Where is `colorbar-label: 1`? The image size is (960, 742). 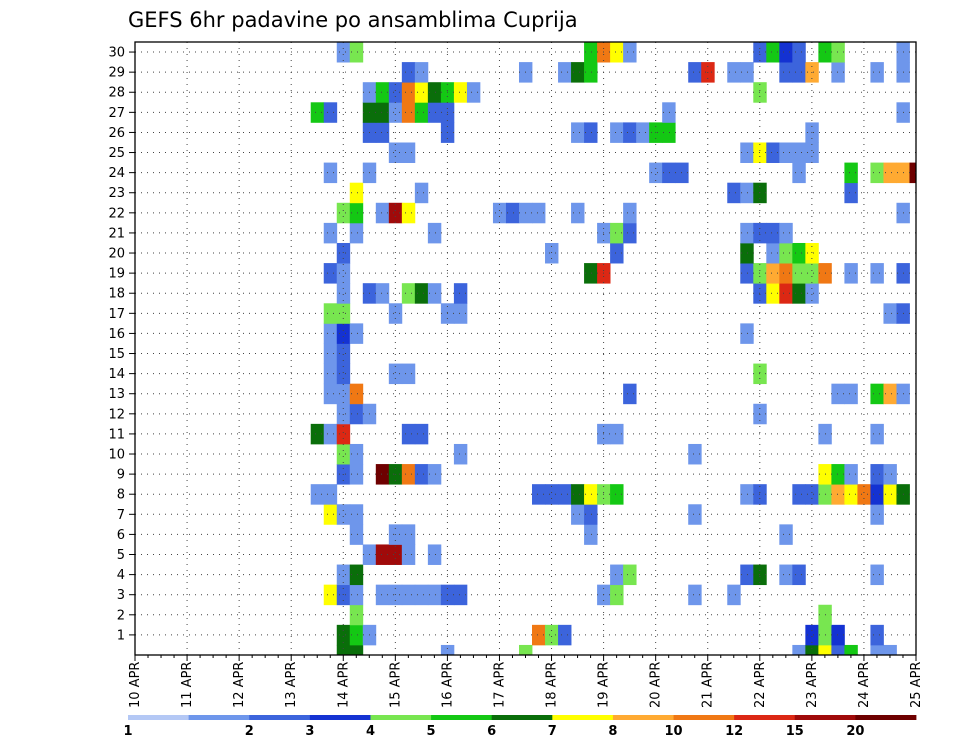
colorbar-label: 1 is located at coordinates (127, 731).